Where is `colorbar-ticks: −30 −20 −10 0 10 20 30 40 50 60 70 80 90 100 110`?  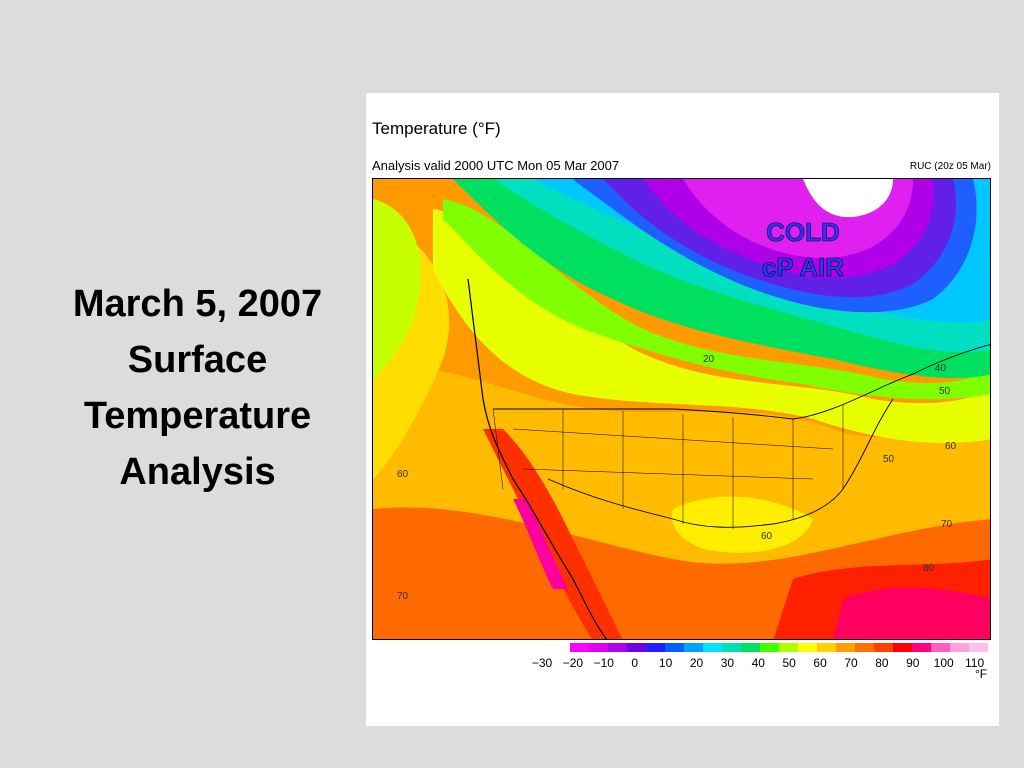
colorbar-ticks: −30 −20 −10 0 10 20 30 40 50 60 70 80 90 100 110 is located at coordinates (682, 664).